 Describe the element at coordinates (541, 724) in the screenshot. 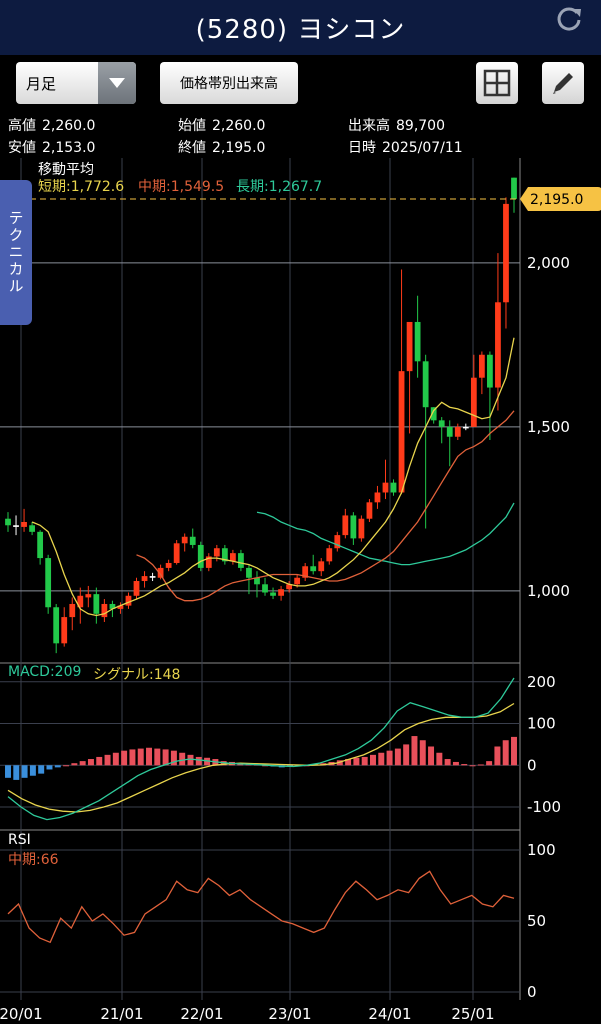

I see `macd-axis-label: 100` at that location.